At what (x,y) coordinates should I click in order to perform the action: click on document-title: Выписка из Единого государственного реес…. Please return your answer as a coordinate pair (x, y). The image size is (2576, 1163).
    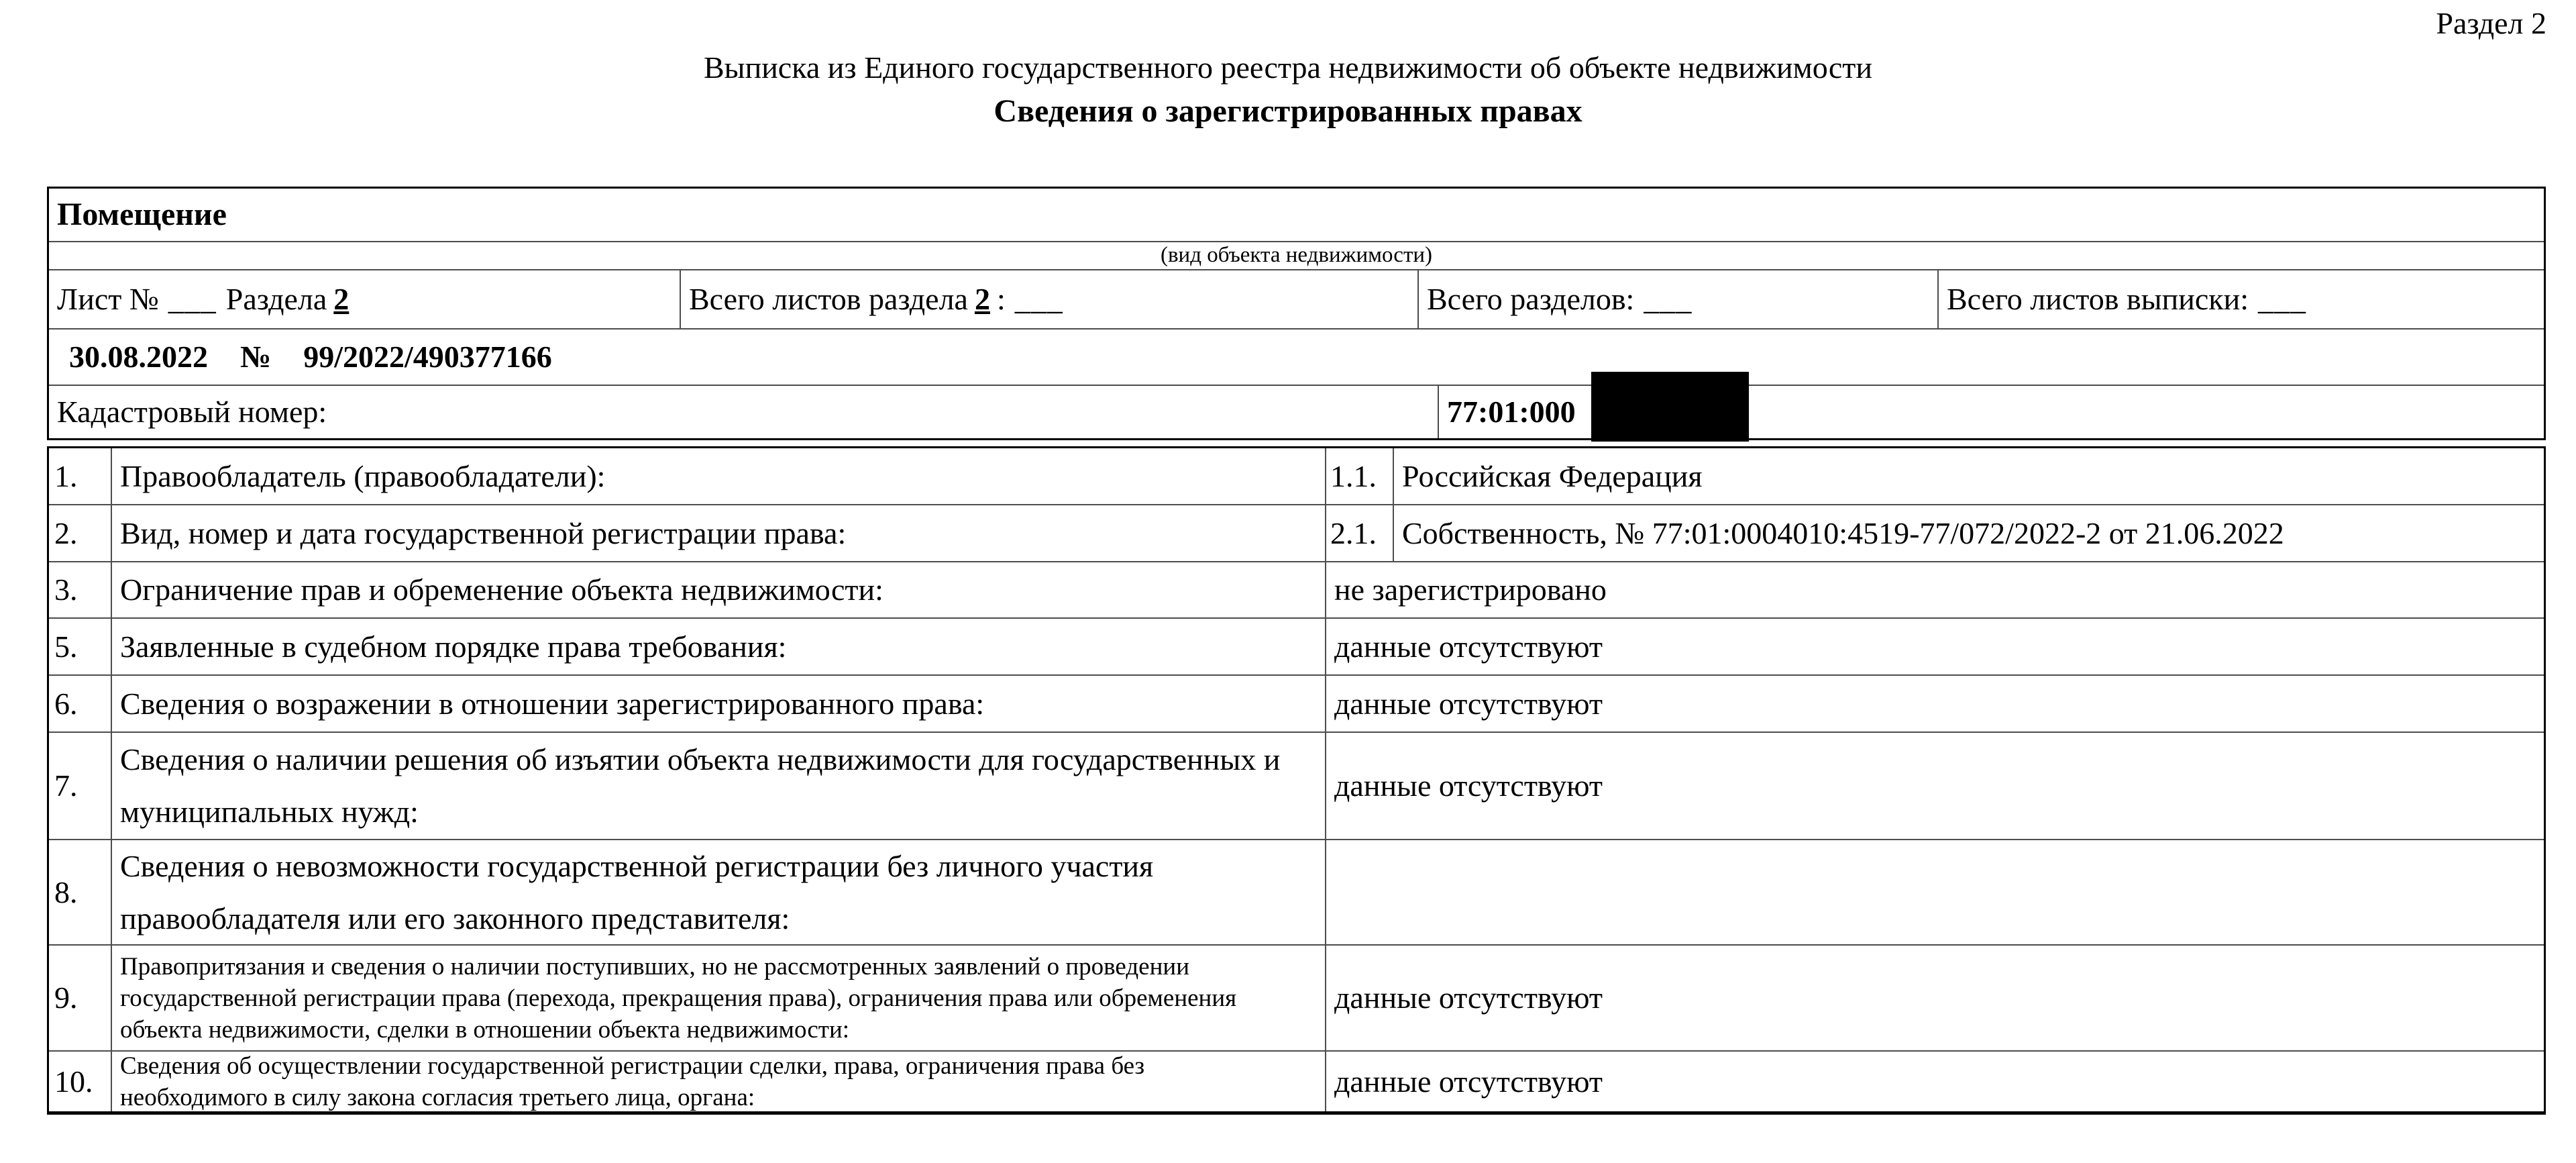
    Looking at the image, I should click on (1288, 67).